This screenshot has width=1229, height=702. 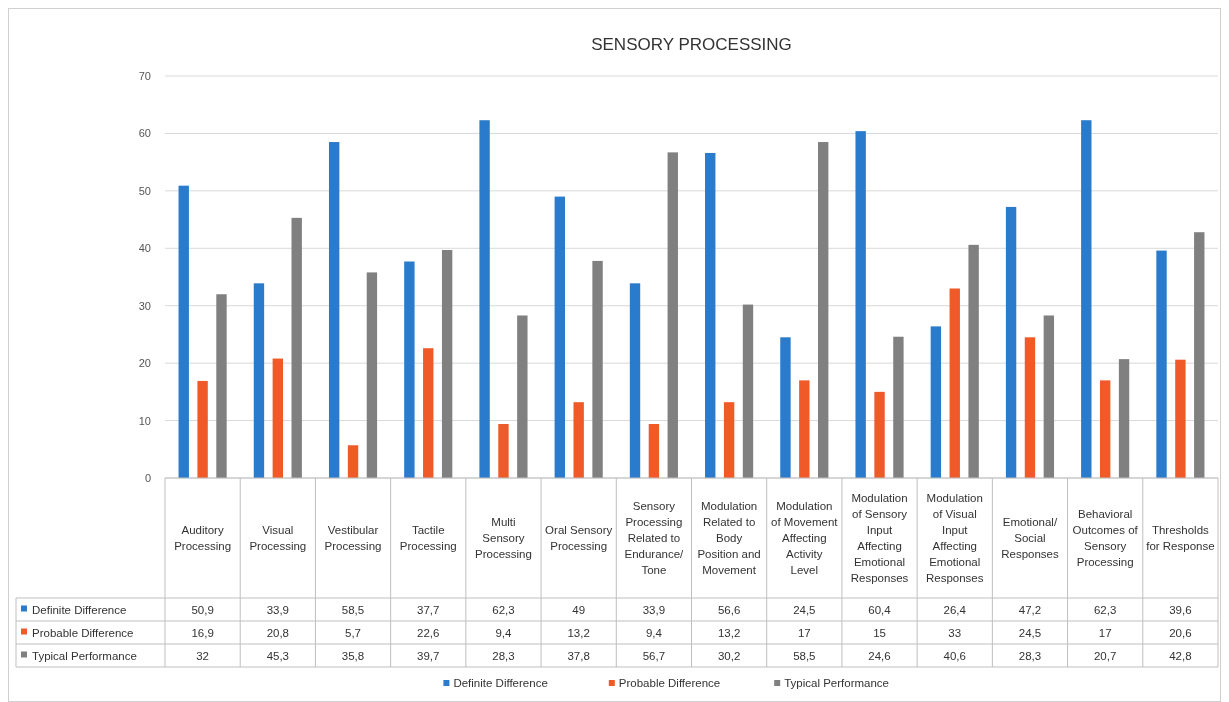 I want to click on data-label: 24,6, so click(x=879, y=655).